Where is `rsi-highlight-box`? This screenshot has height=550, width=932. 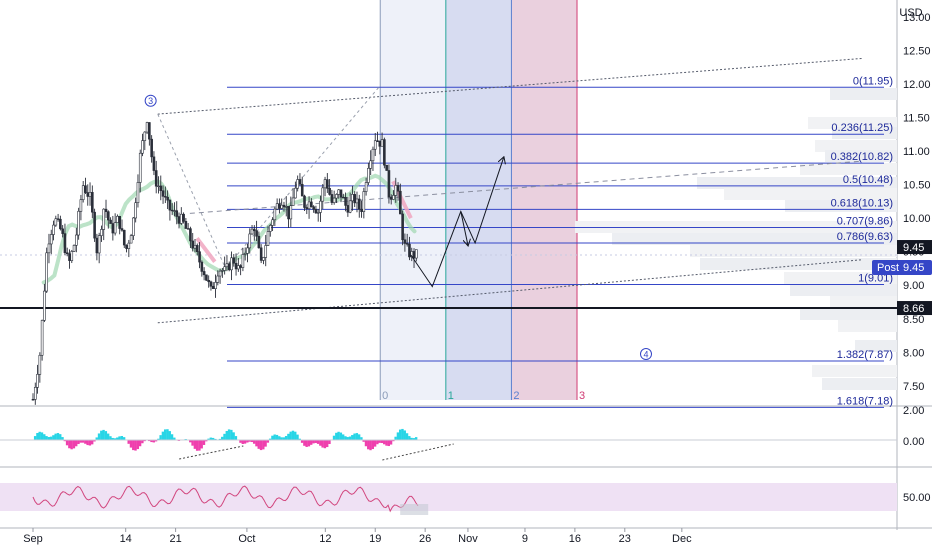 rsi-highlight-box is located at coordinates (414, 509).